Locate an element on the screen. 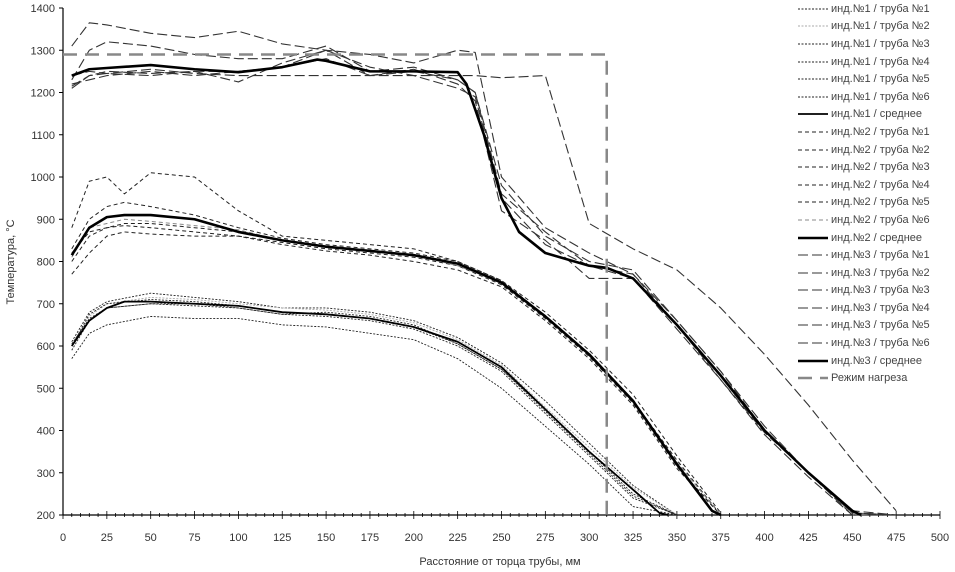 This screenshot has height=572, width=955. legend-item: инд.№3 / труба №3 is located at coordinates (876, 291).